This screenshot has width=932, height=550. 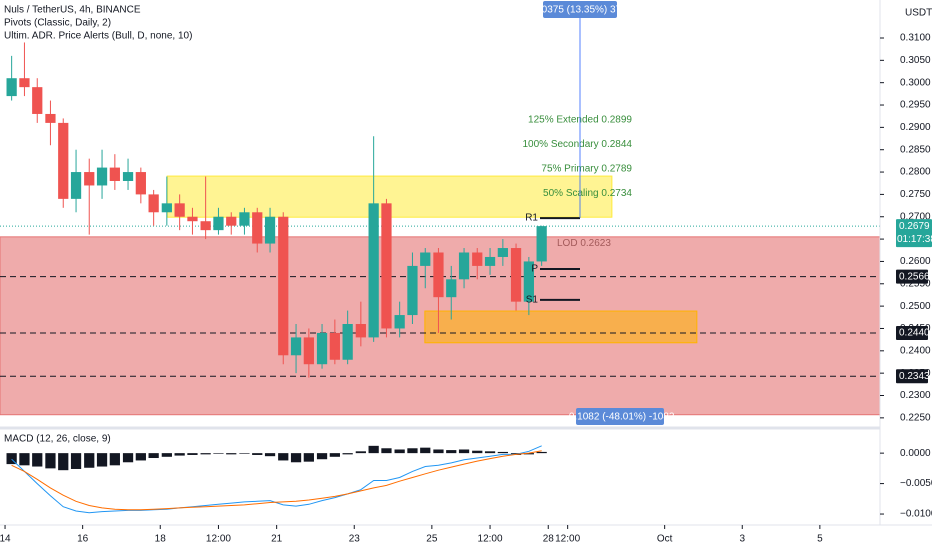 I want to click on price-label-box, so click(x=912, y=376).